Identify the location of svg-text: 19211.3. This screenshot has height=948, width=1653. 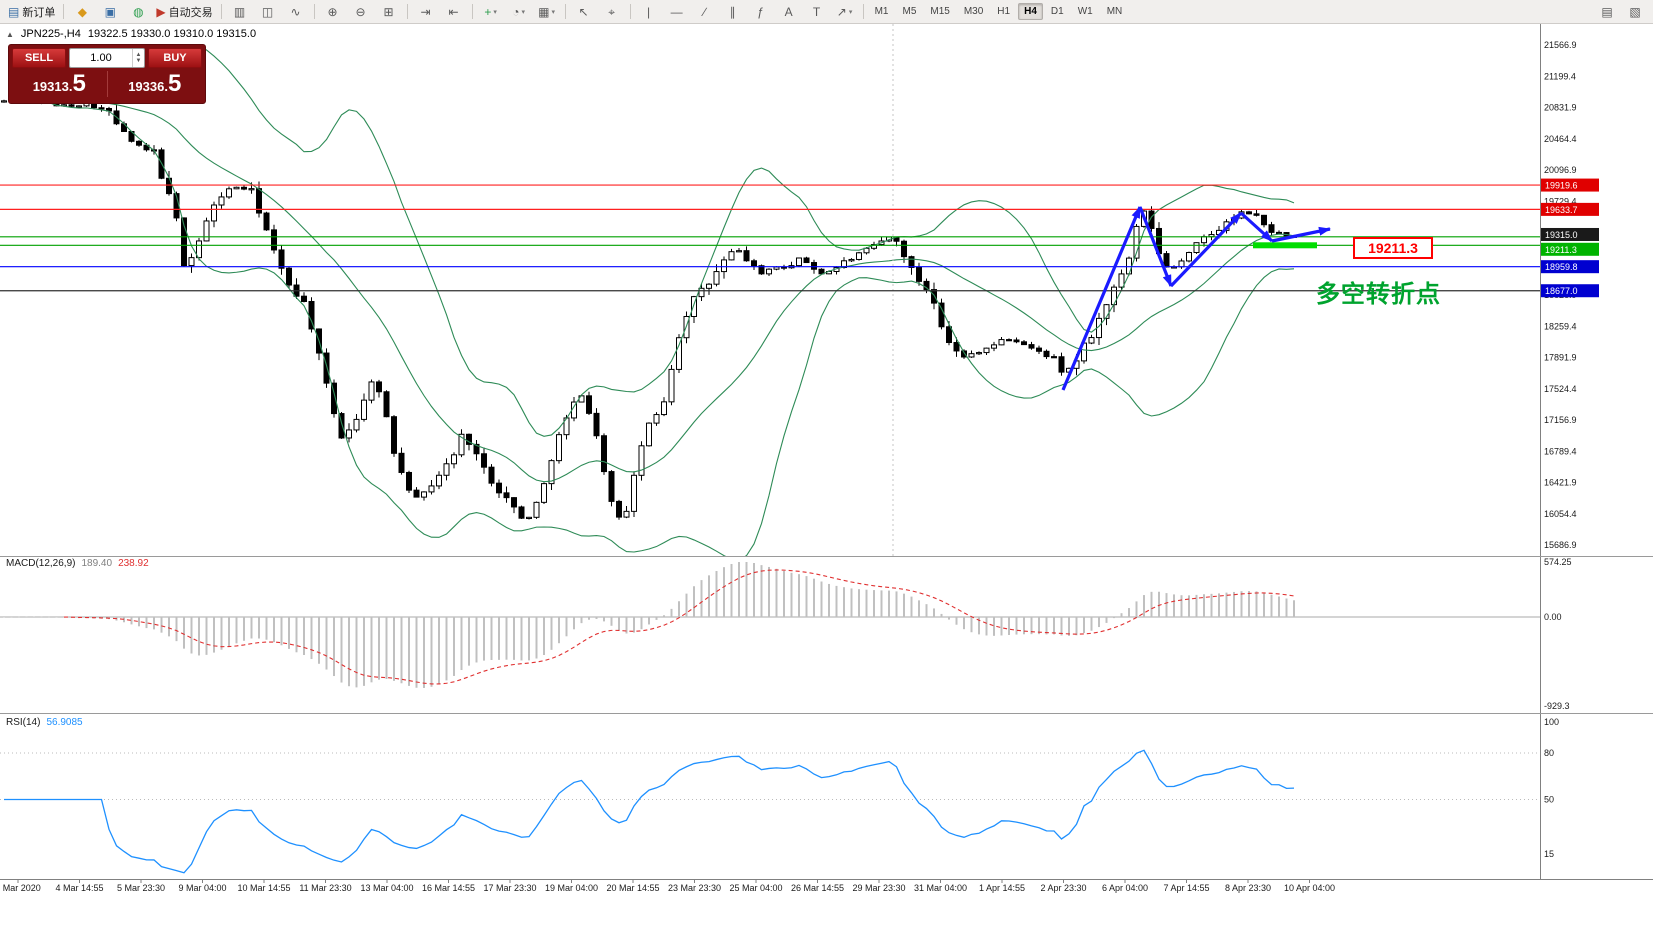
(1561, 250).